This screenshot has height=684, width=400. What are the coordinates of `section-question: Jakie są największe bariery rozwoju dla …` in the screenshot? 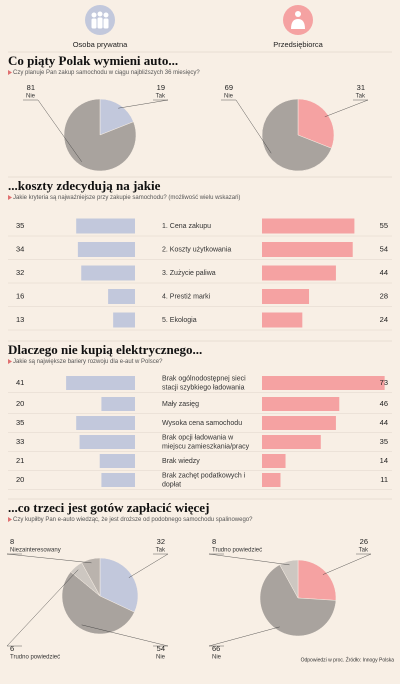 It's located at (88, 362).